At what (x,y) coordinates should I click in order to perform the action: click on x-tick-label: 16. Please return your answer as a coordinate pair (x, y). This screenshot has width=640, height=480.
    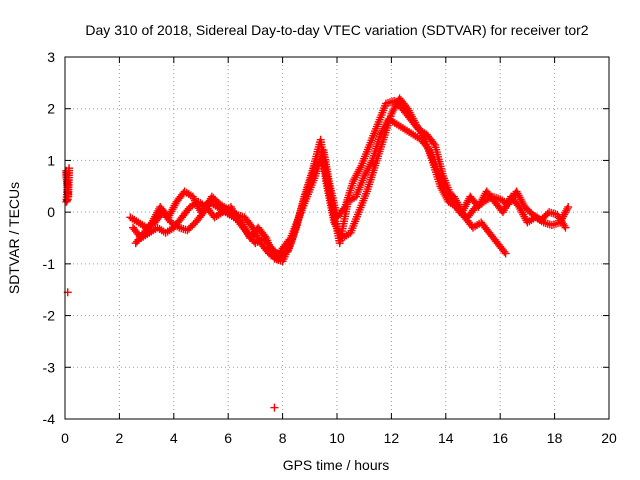
    Looking at the image, I should click on (500, 438).